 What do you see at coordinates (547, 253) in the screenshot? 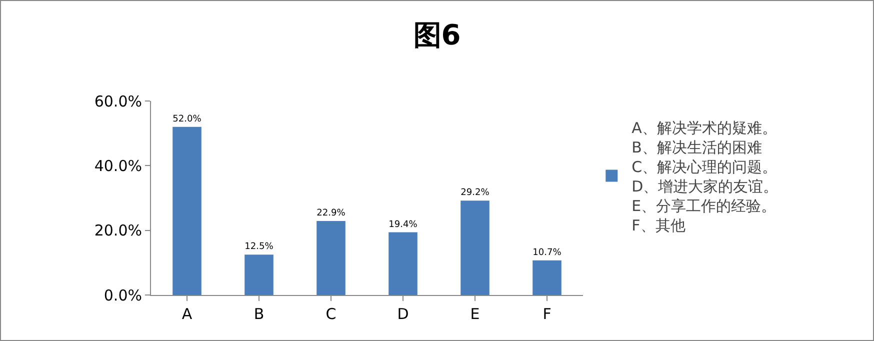
I see `data-label: 10.7%` at bounding box center [547, 253].